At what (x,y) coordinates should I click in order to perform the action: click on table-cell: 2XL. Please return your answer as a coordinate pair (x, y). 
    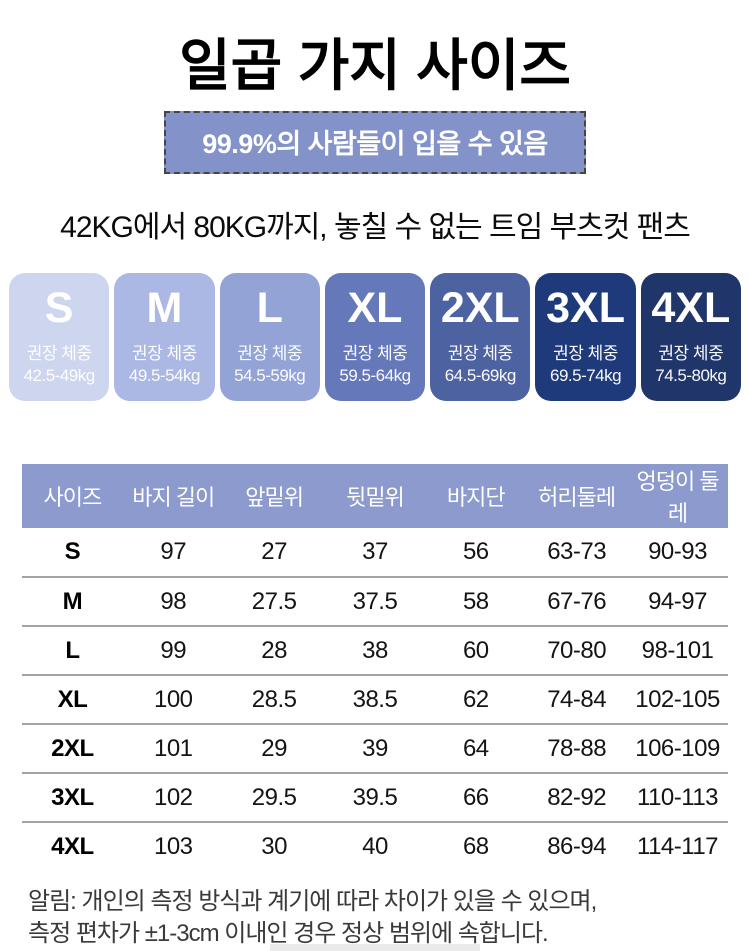
    Looking at the image, I should click on (72, 748).